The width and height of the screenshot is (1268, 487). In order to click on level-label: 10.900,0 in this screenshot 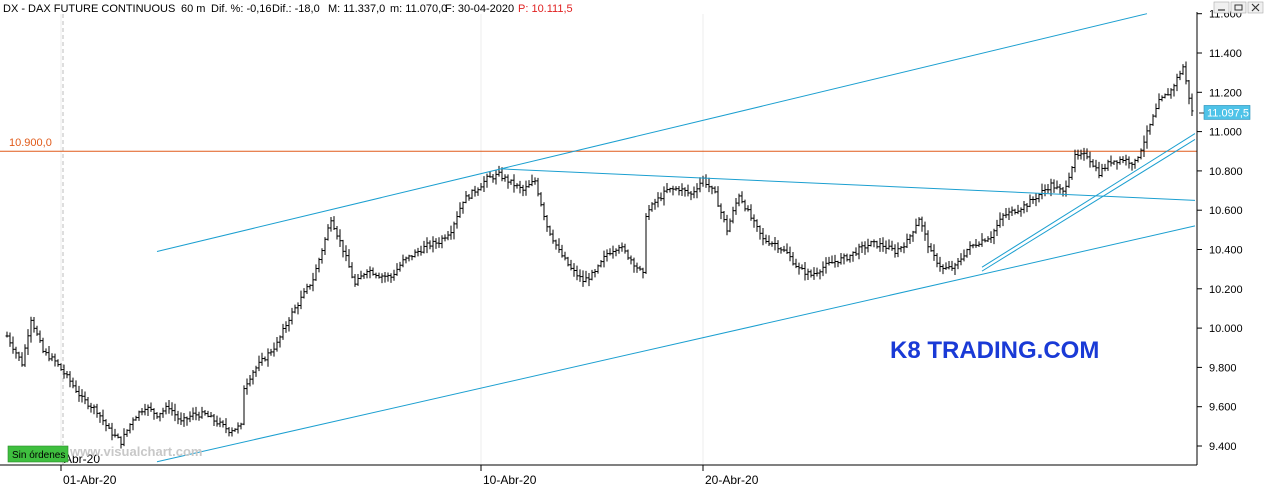, I will do `click(30, 143)`.